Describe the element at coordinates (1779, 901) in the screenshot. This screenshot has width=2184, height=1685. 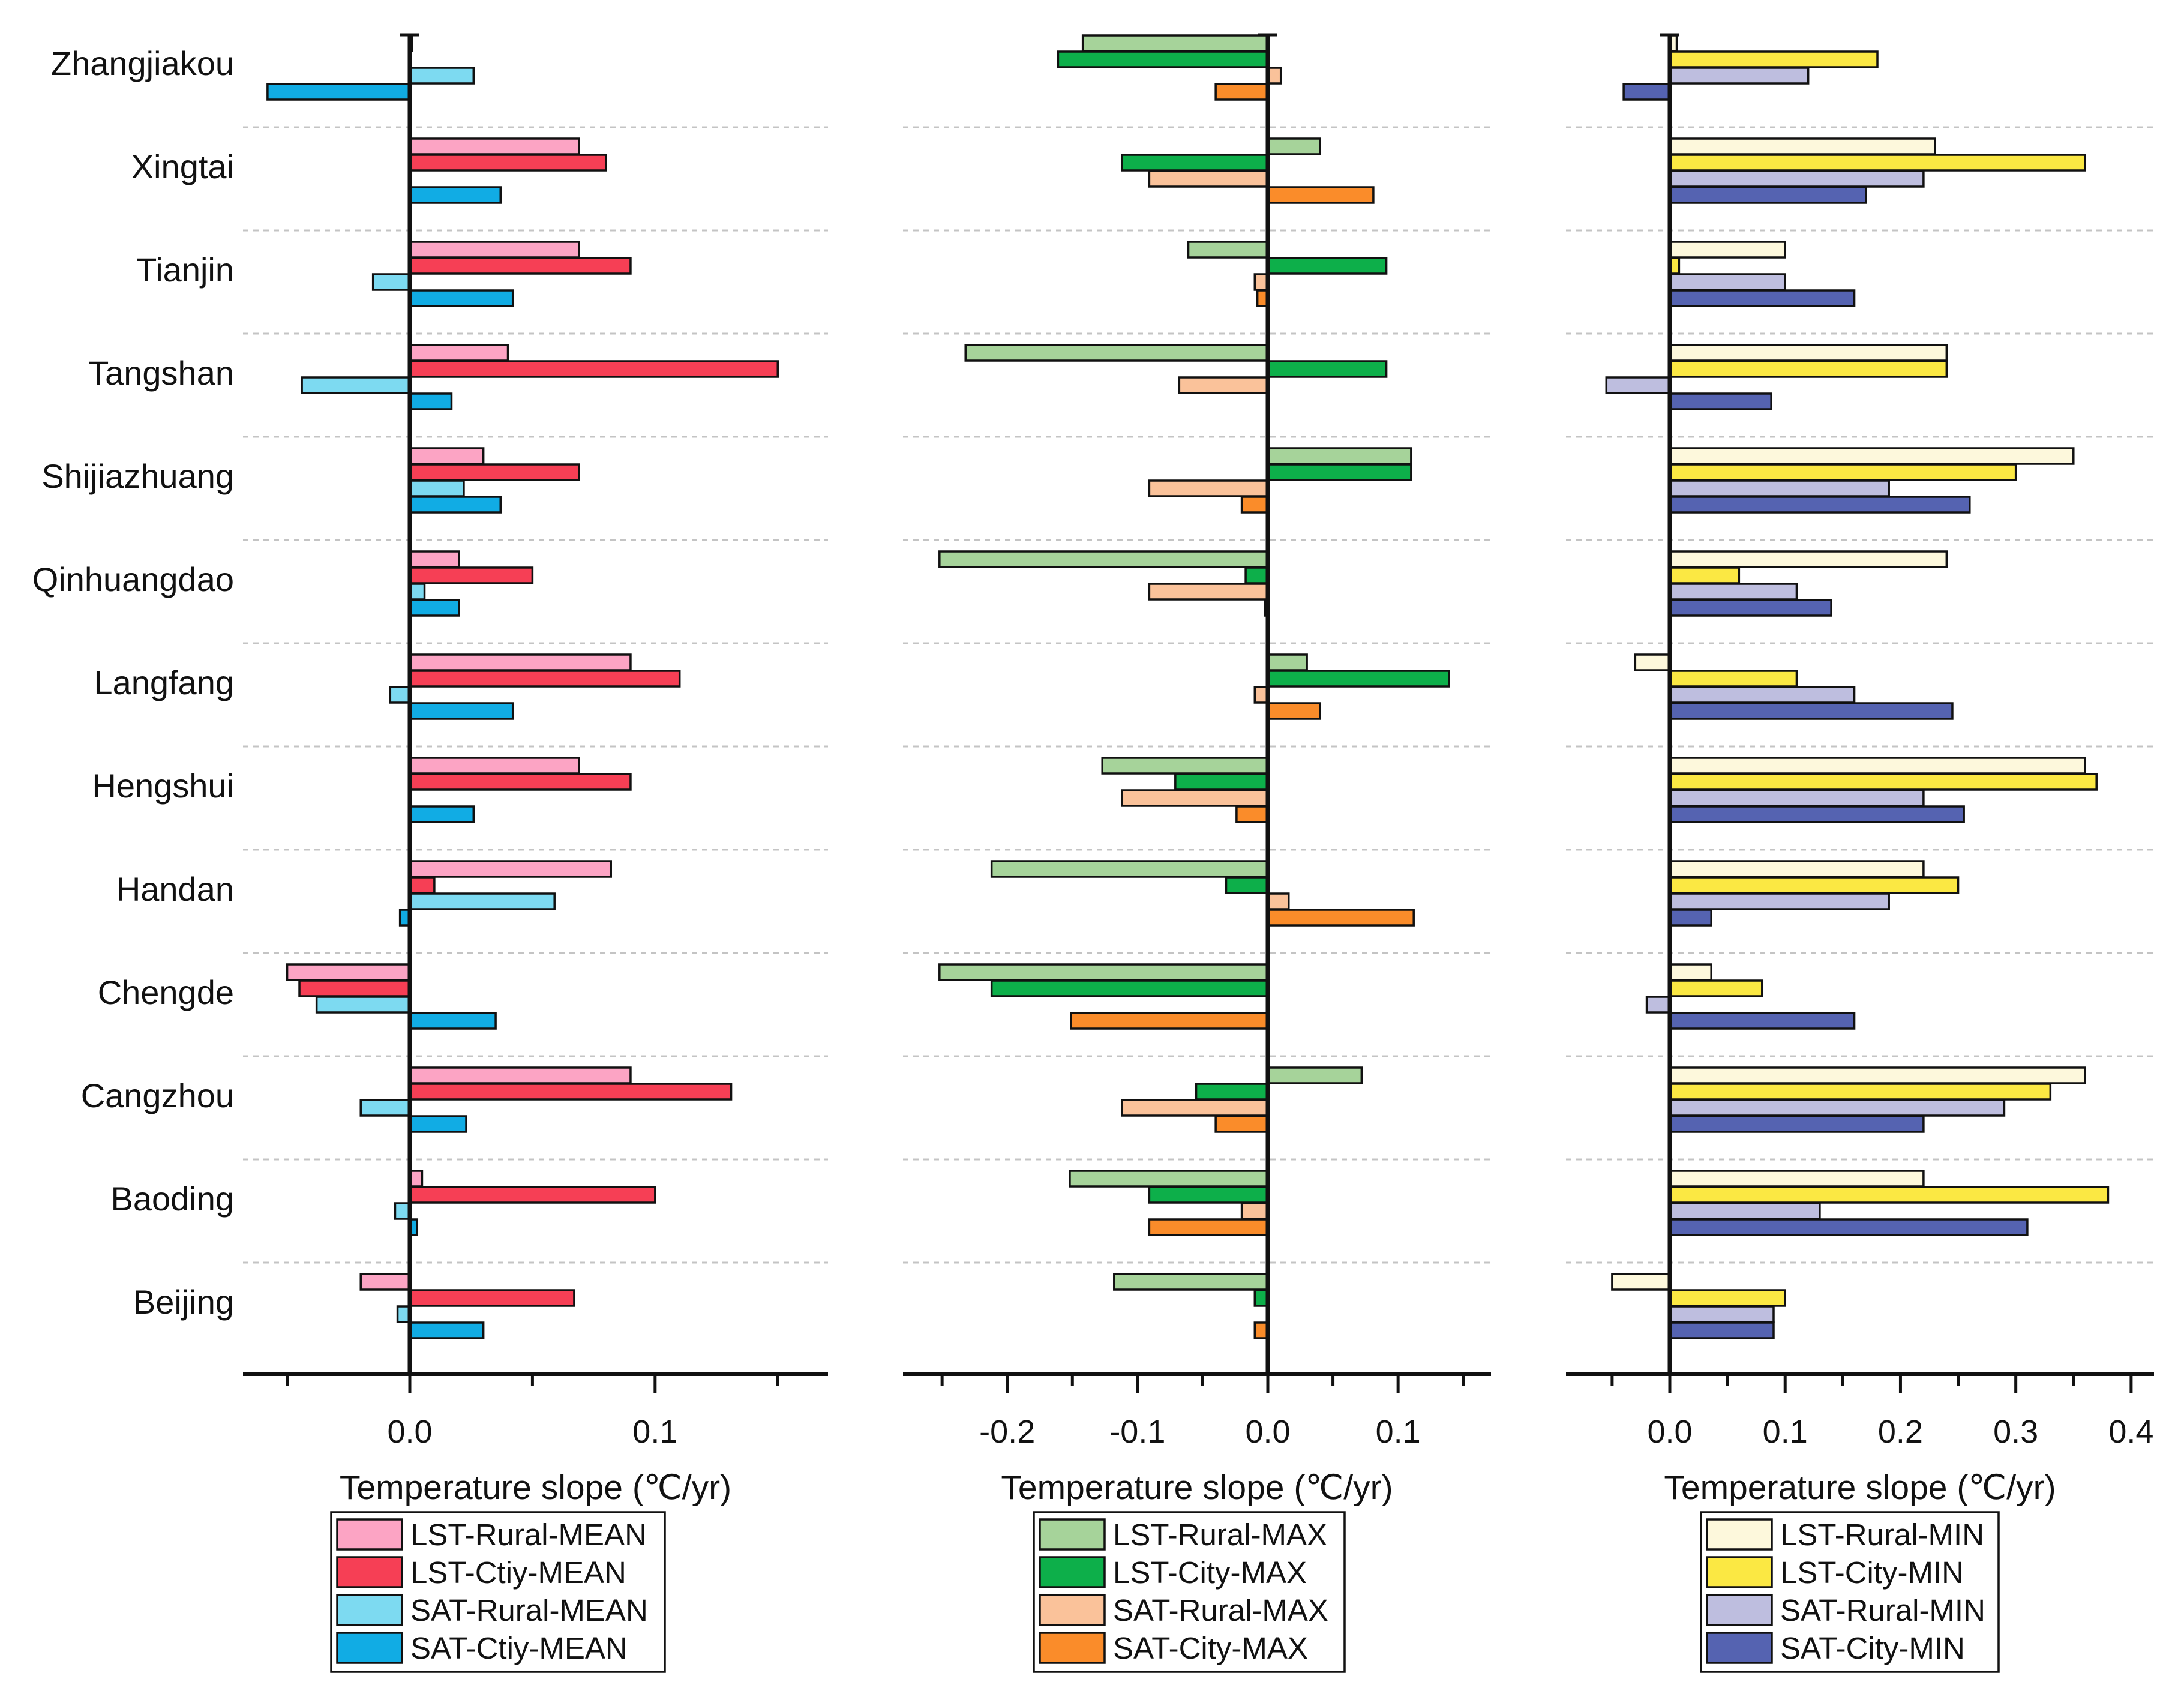
I see `bar-sat-rural-min-handan` at that location.